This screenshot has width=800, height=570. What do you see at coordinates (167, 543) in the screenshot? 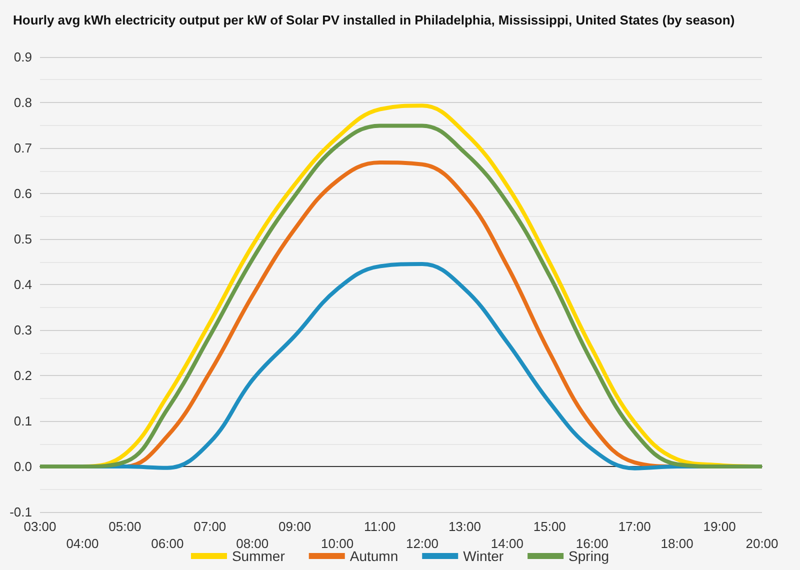
I see `x-tick-label: 06:00` at bounding box center [167, 543].